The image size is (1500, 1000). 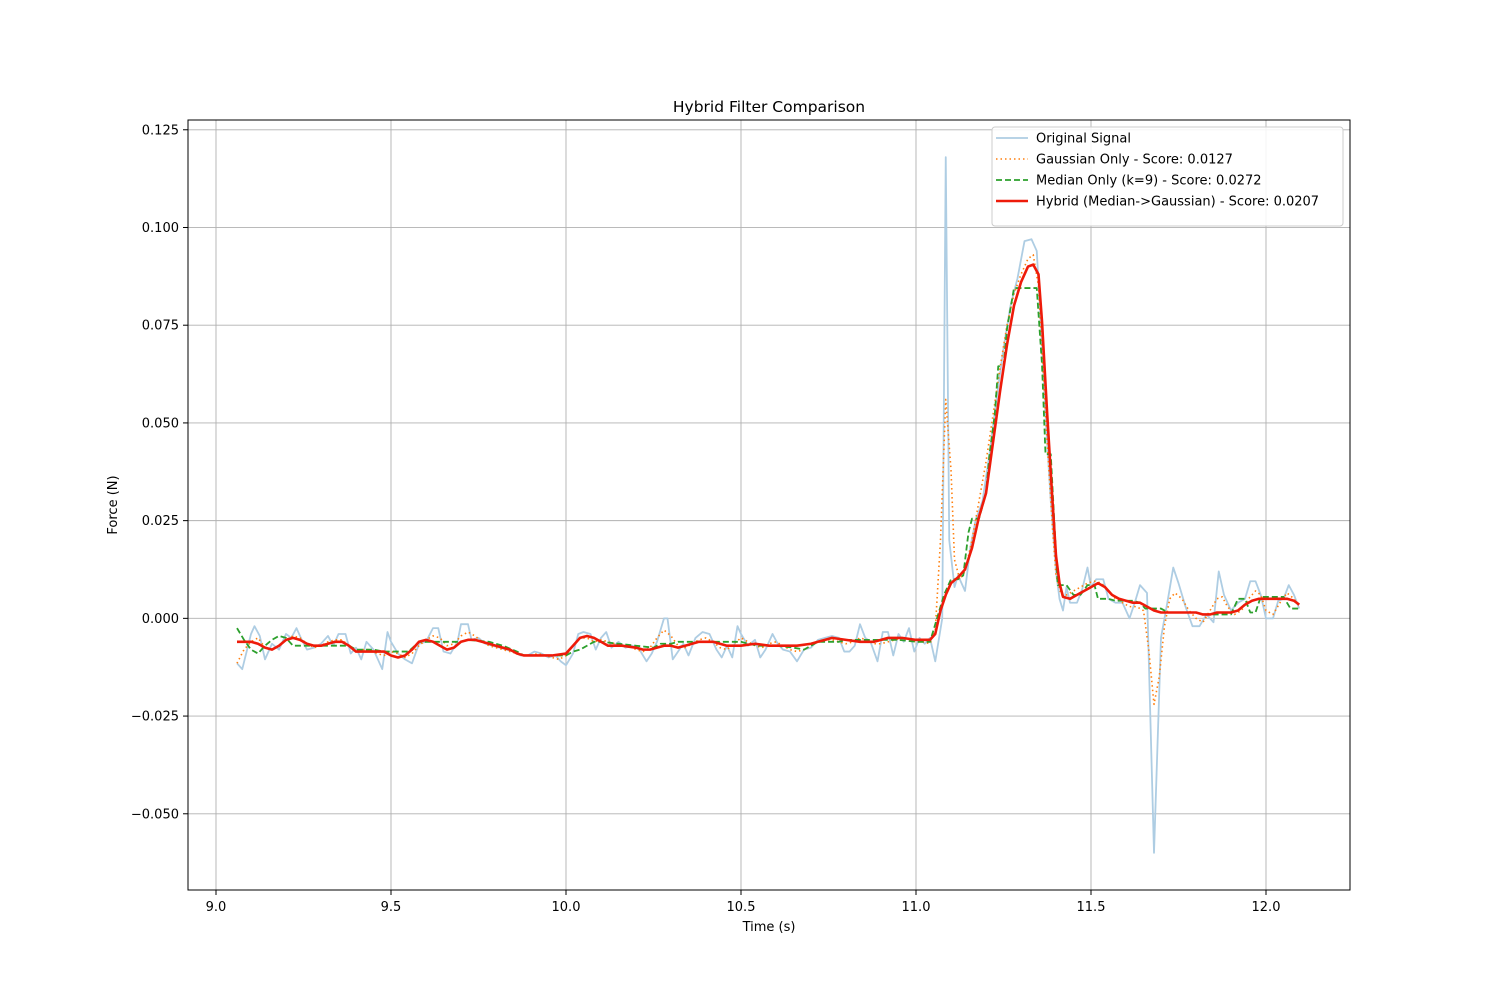 I want to click on y-tick-label: 0.125, so click(x=160, y=130).